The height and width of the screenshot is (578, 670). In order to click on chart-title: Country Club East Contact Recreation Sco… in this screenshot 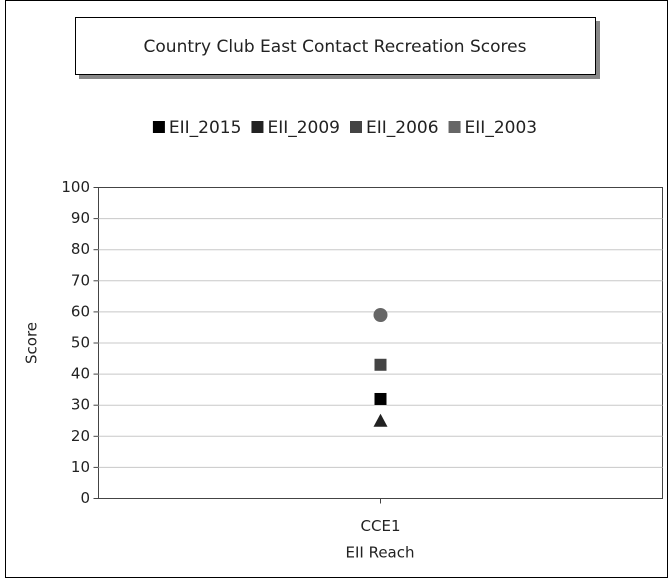, I will do `click(335, 47)`.